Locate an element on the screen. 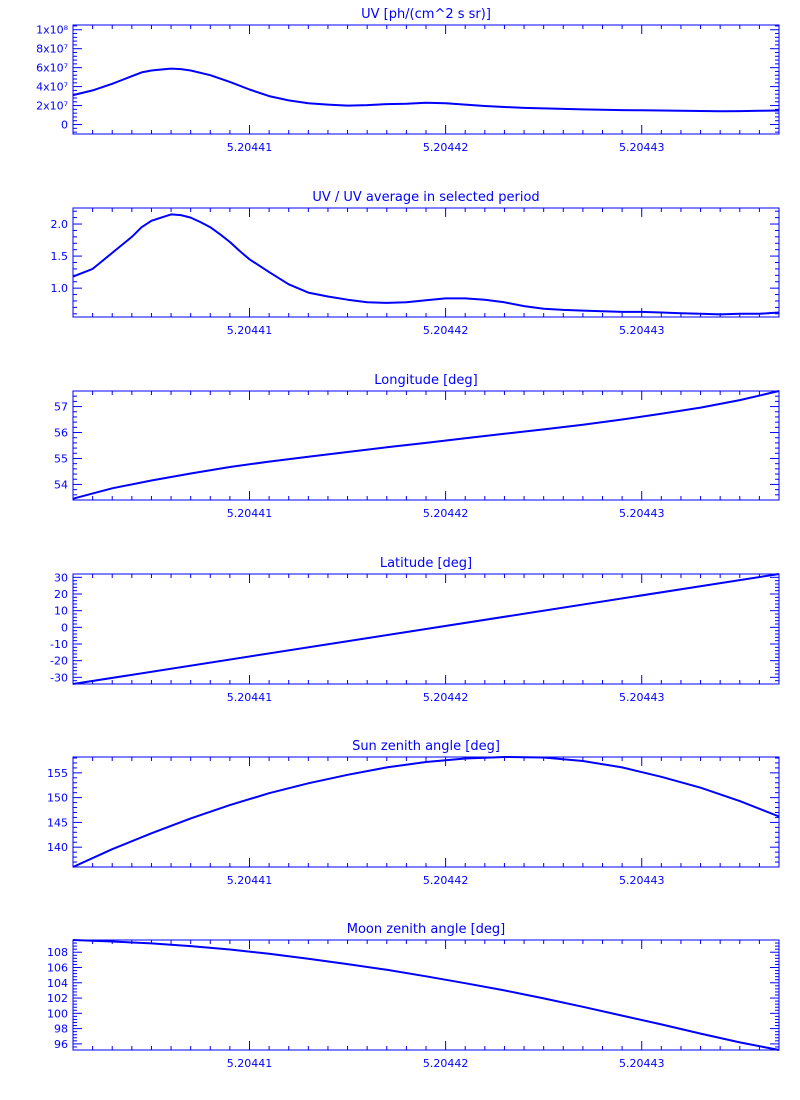  y-tick-label: 2x10⁷ is located at coordinates (52, 106).